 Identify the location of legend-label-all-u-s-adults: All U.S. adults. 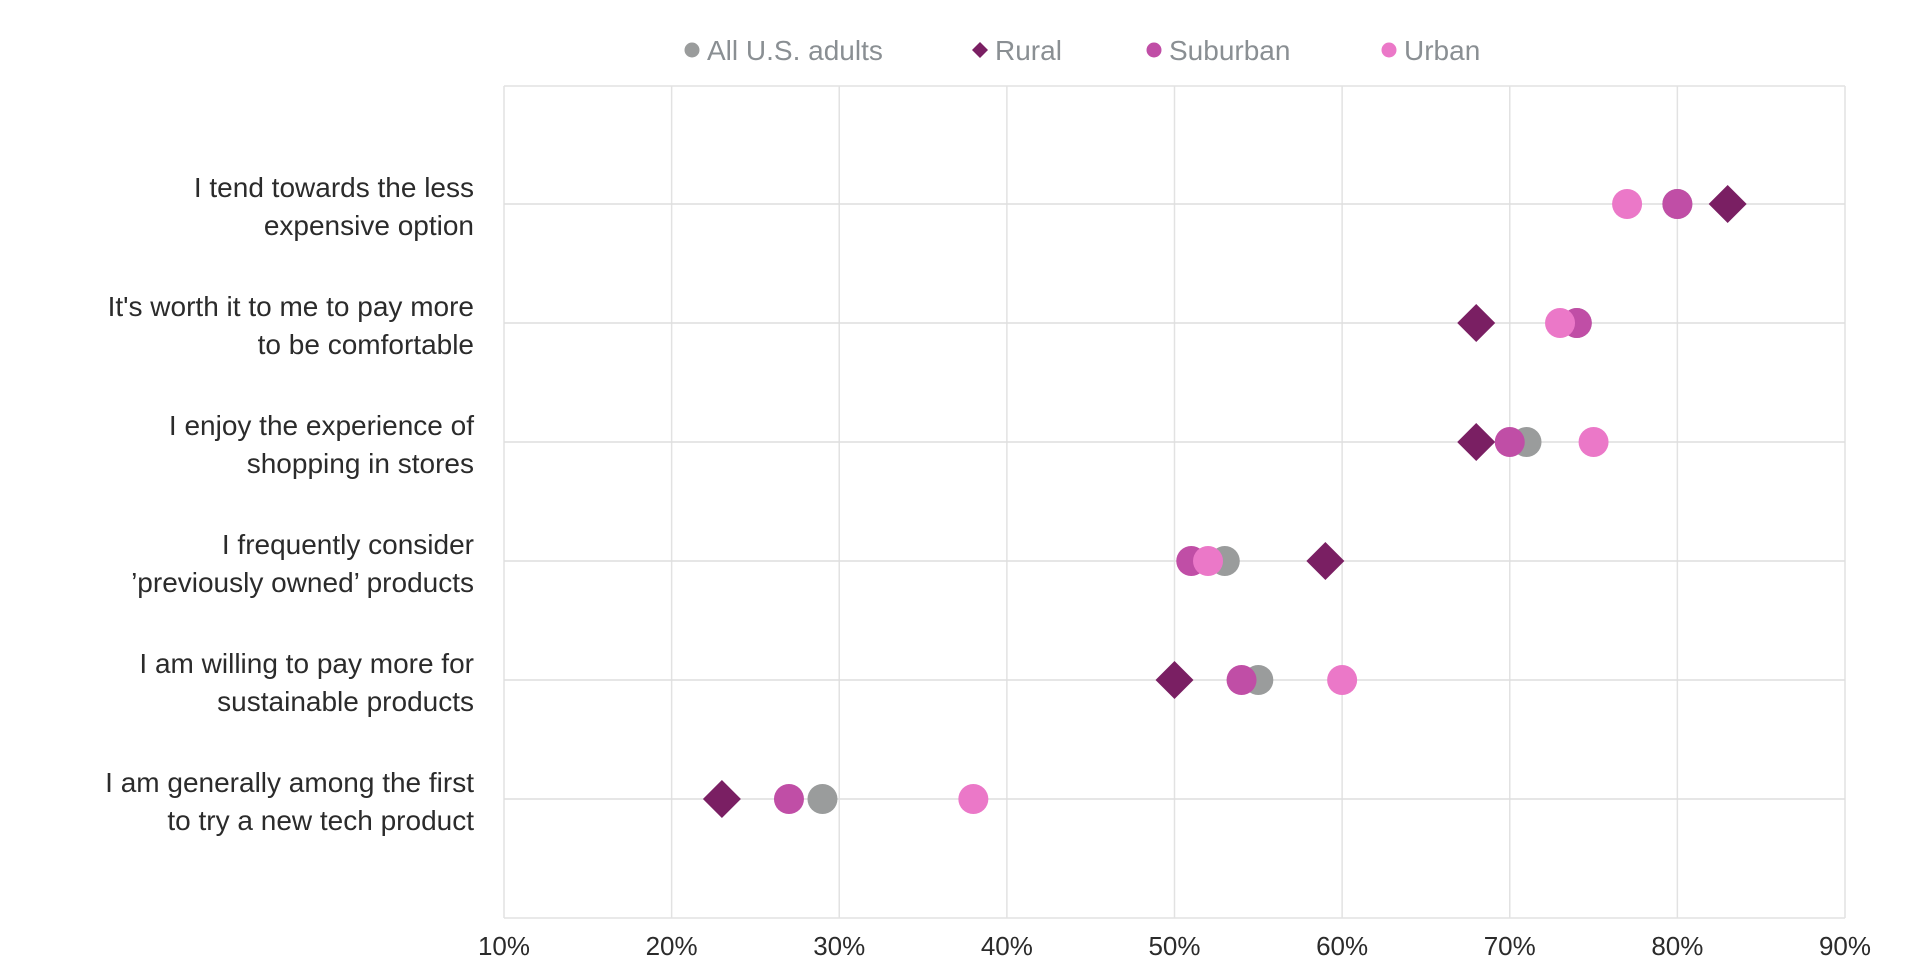
(795, 50).